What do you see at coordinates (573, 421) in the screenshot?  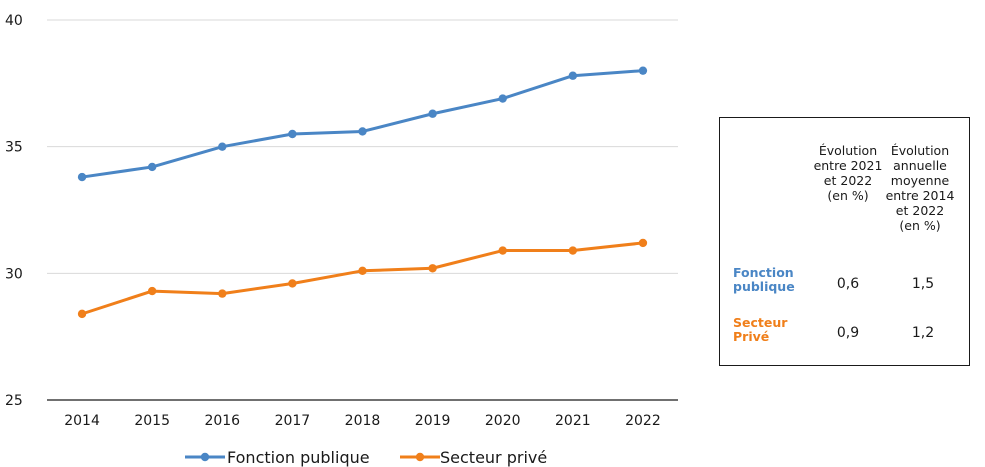 I see `x-tick-label: 2021` at bounding box center [573, 421].